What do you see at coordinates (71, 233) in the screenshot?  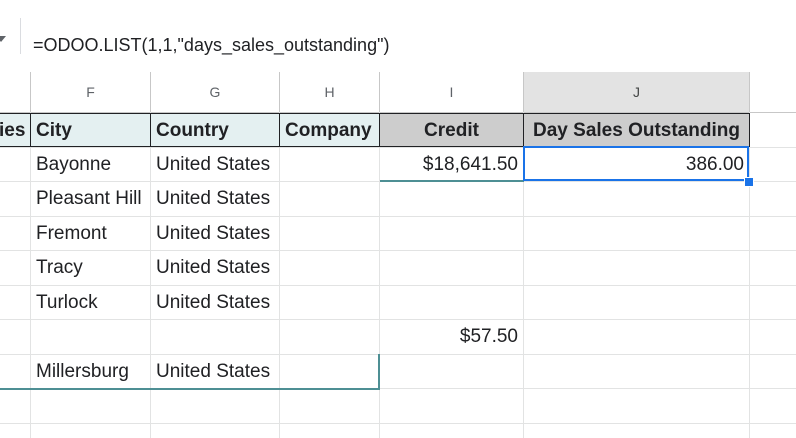 I see `cell-city: Fremont` at bounding box center [71, 233].